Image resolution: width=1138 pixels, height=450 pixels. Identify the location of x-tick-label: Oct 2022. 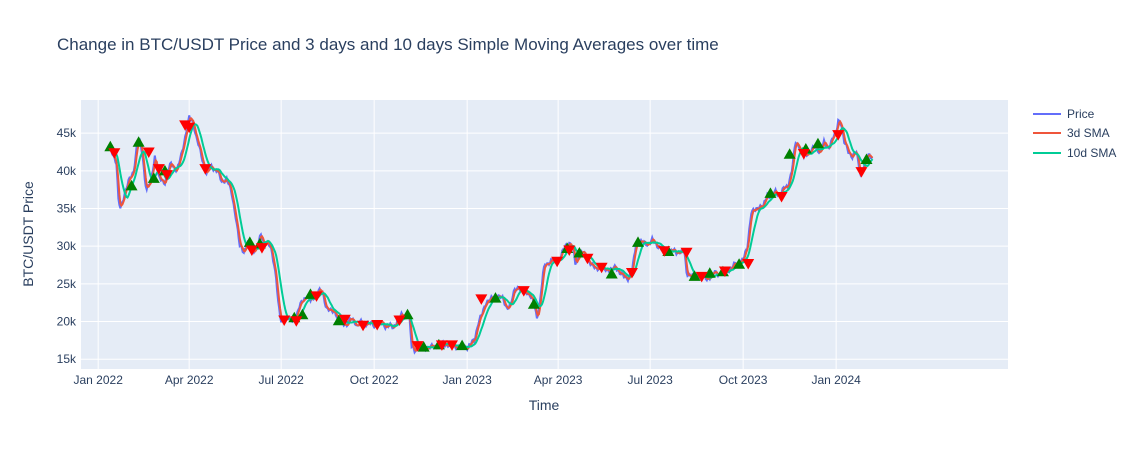
(374, 380).